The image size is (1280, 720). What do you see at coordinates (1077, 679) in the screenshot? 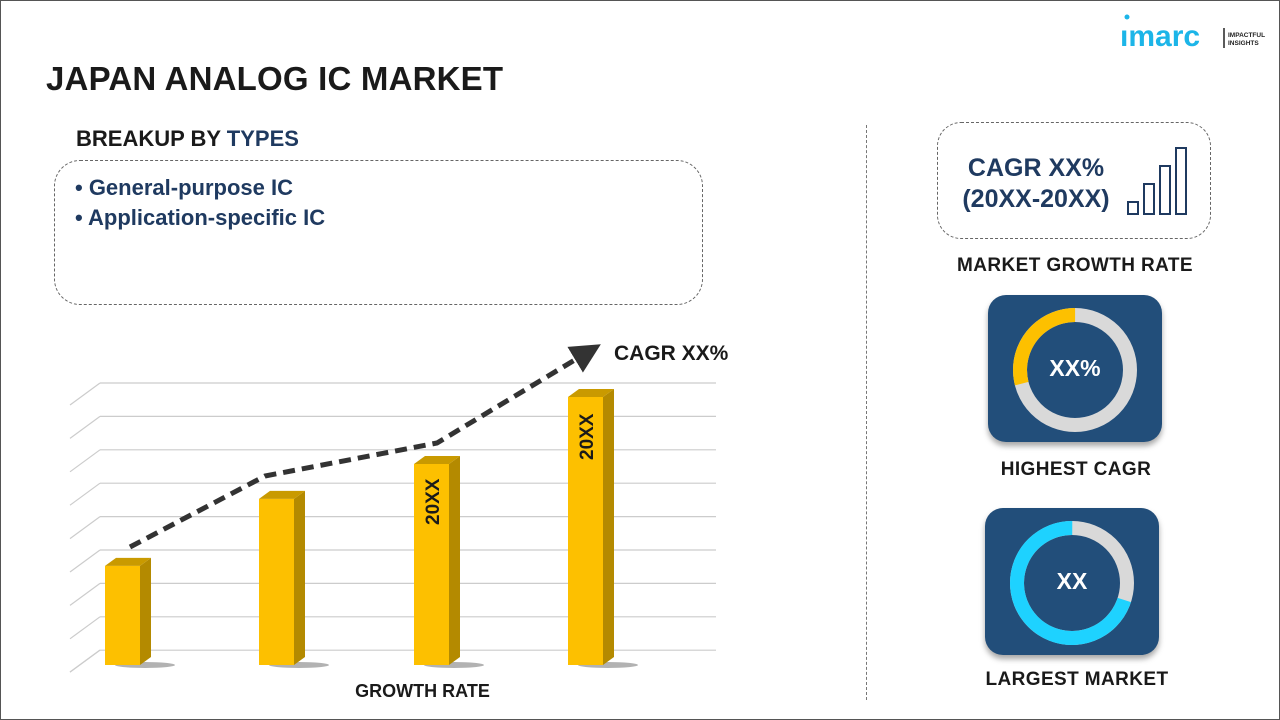
I see `largest-market-label: LARGEST MARKET` at bounding box center [1077, 679].